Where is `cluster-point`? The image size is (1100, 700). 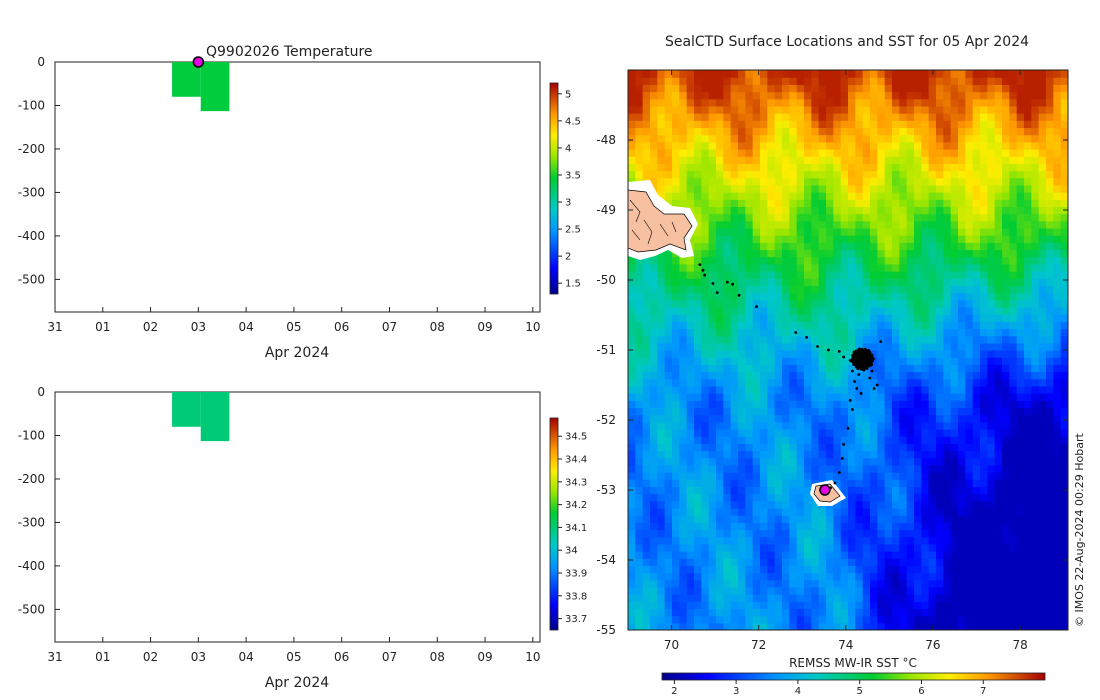
cluster-point is located at coordinates (868, 350).